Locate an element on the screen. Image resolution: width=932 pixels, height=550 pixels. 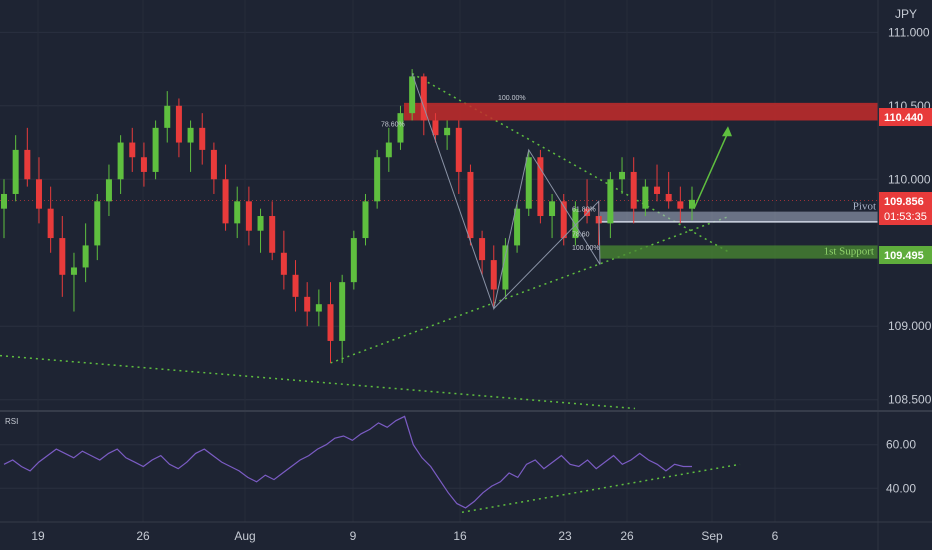
pivot-label: Pivot is located at coordinates (864, 207).